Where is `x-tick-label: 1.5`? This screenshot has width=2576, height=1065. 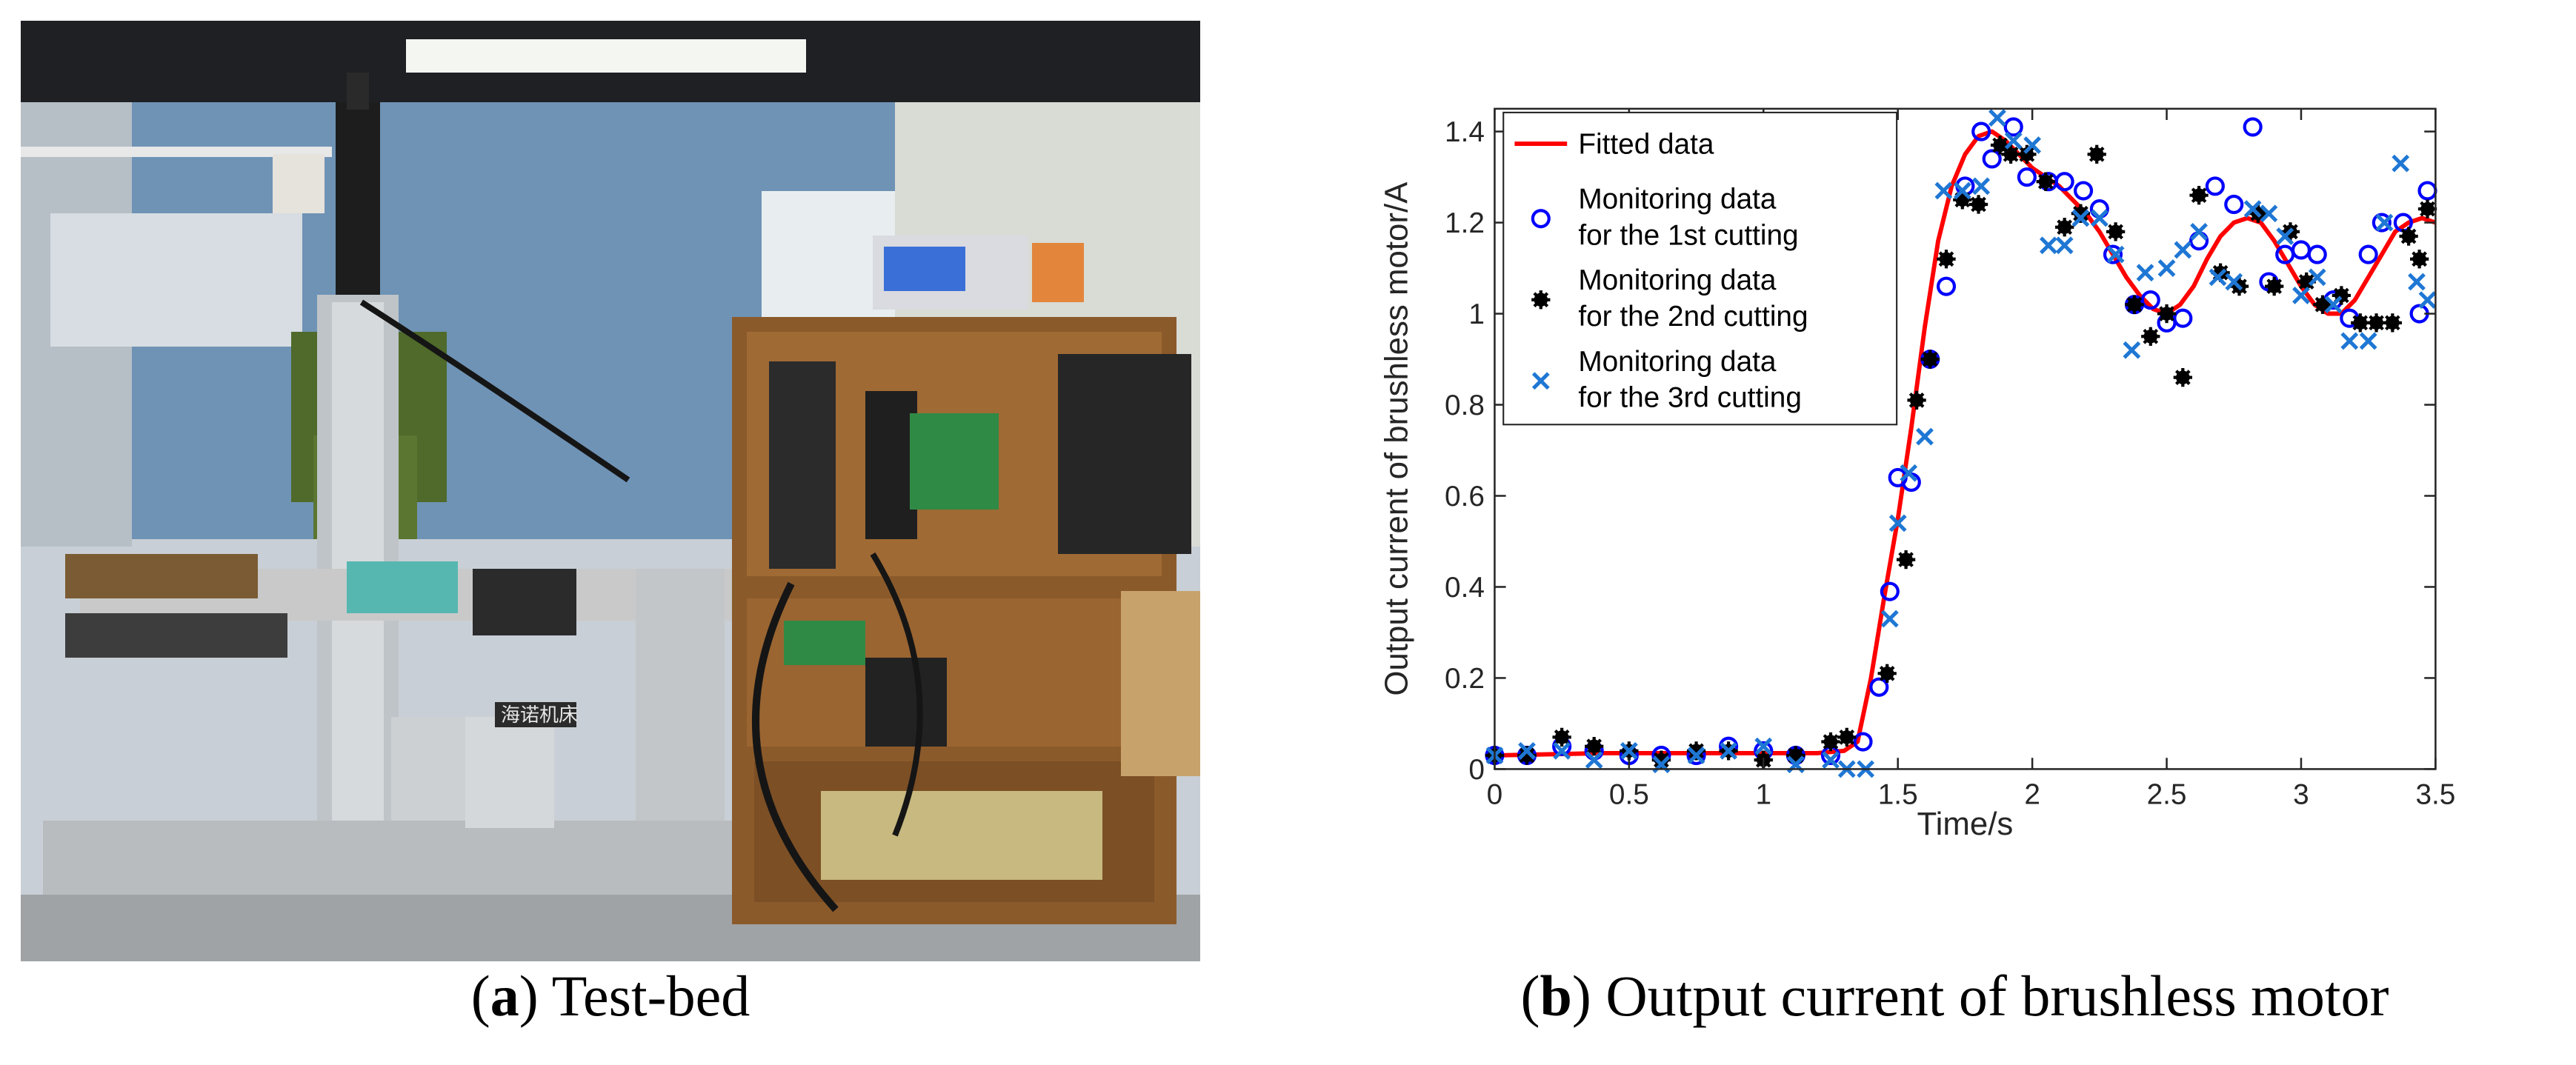
x-tick-label: 1.5 is located at coordinates (1898, 795).